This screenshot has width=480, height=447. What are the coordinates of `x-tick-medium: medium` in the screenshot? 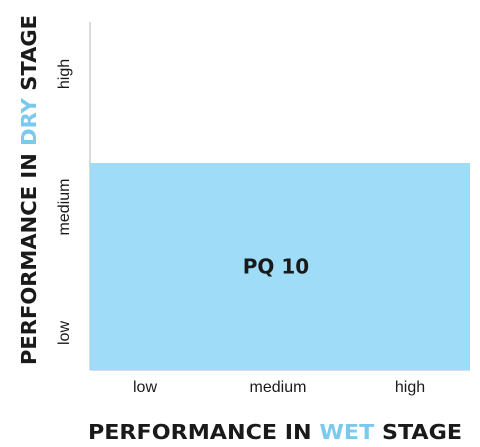 It's located at (278, 387).